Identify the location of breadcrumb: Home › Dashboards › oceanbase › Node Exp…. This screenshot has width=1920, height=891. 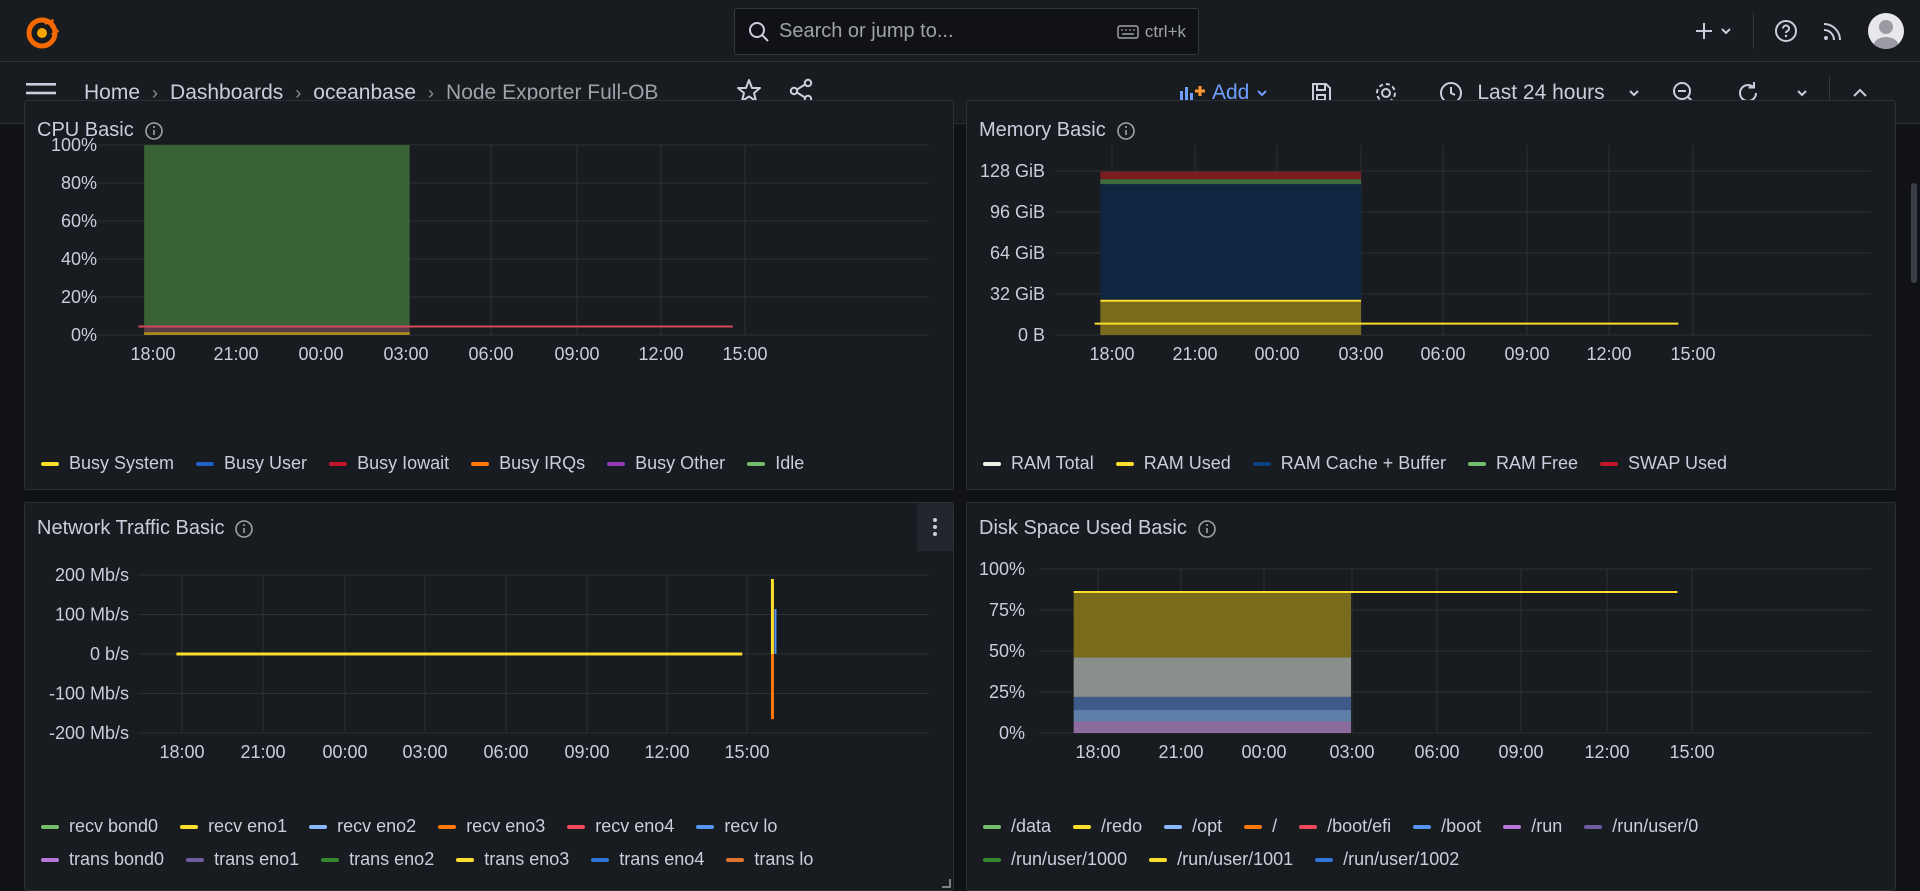
(371, 93).